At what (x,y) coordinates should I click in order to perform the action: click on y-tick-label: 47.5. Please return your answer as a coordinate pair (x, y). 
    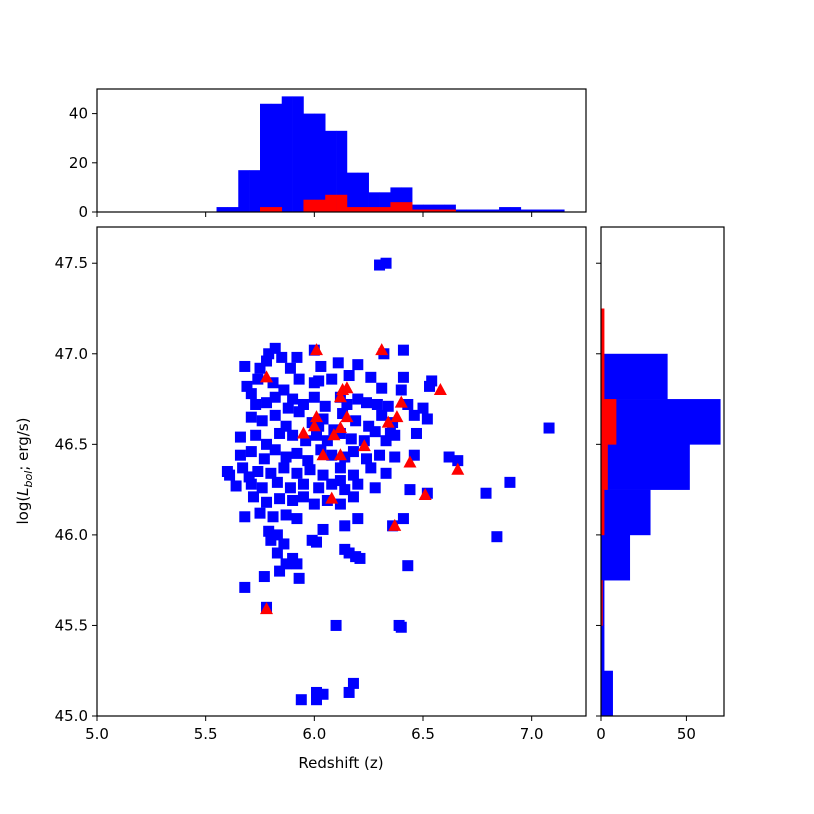
    Looking at the image, I should click on (71, 263).